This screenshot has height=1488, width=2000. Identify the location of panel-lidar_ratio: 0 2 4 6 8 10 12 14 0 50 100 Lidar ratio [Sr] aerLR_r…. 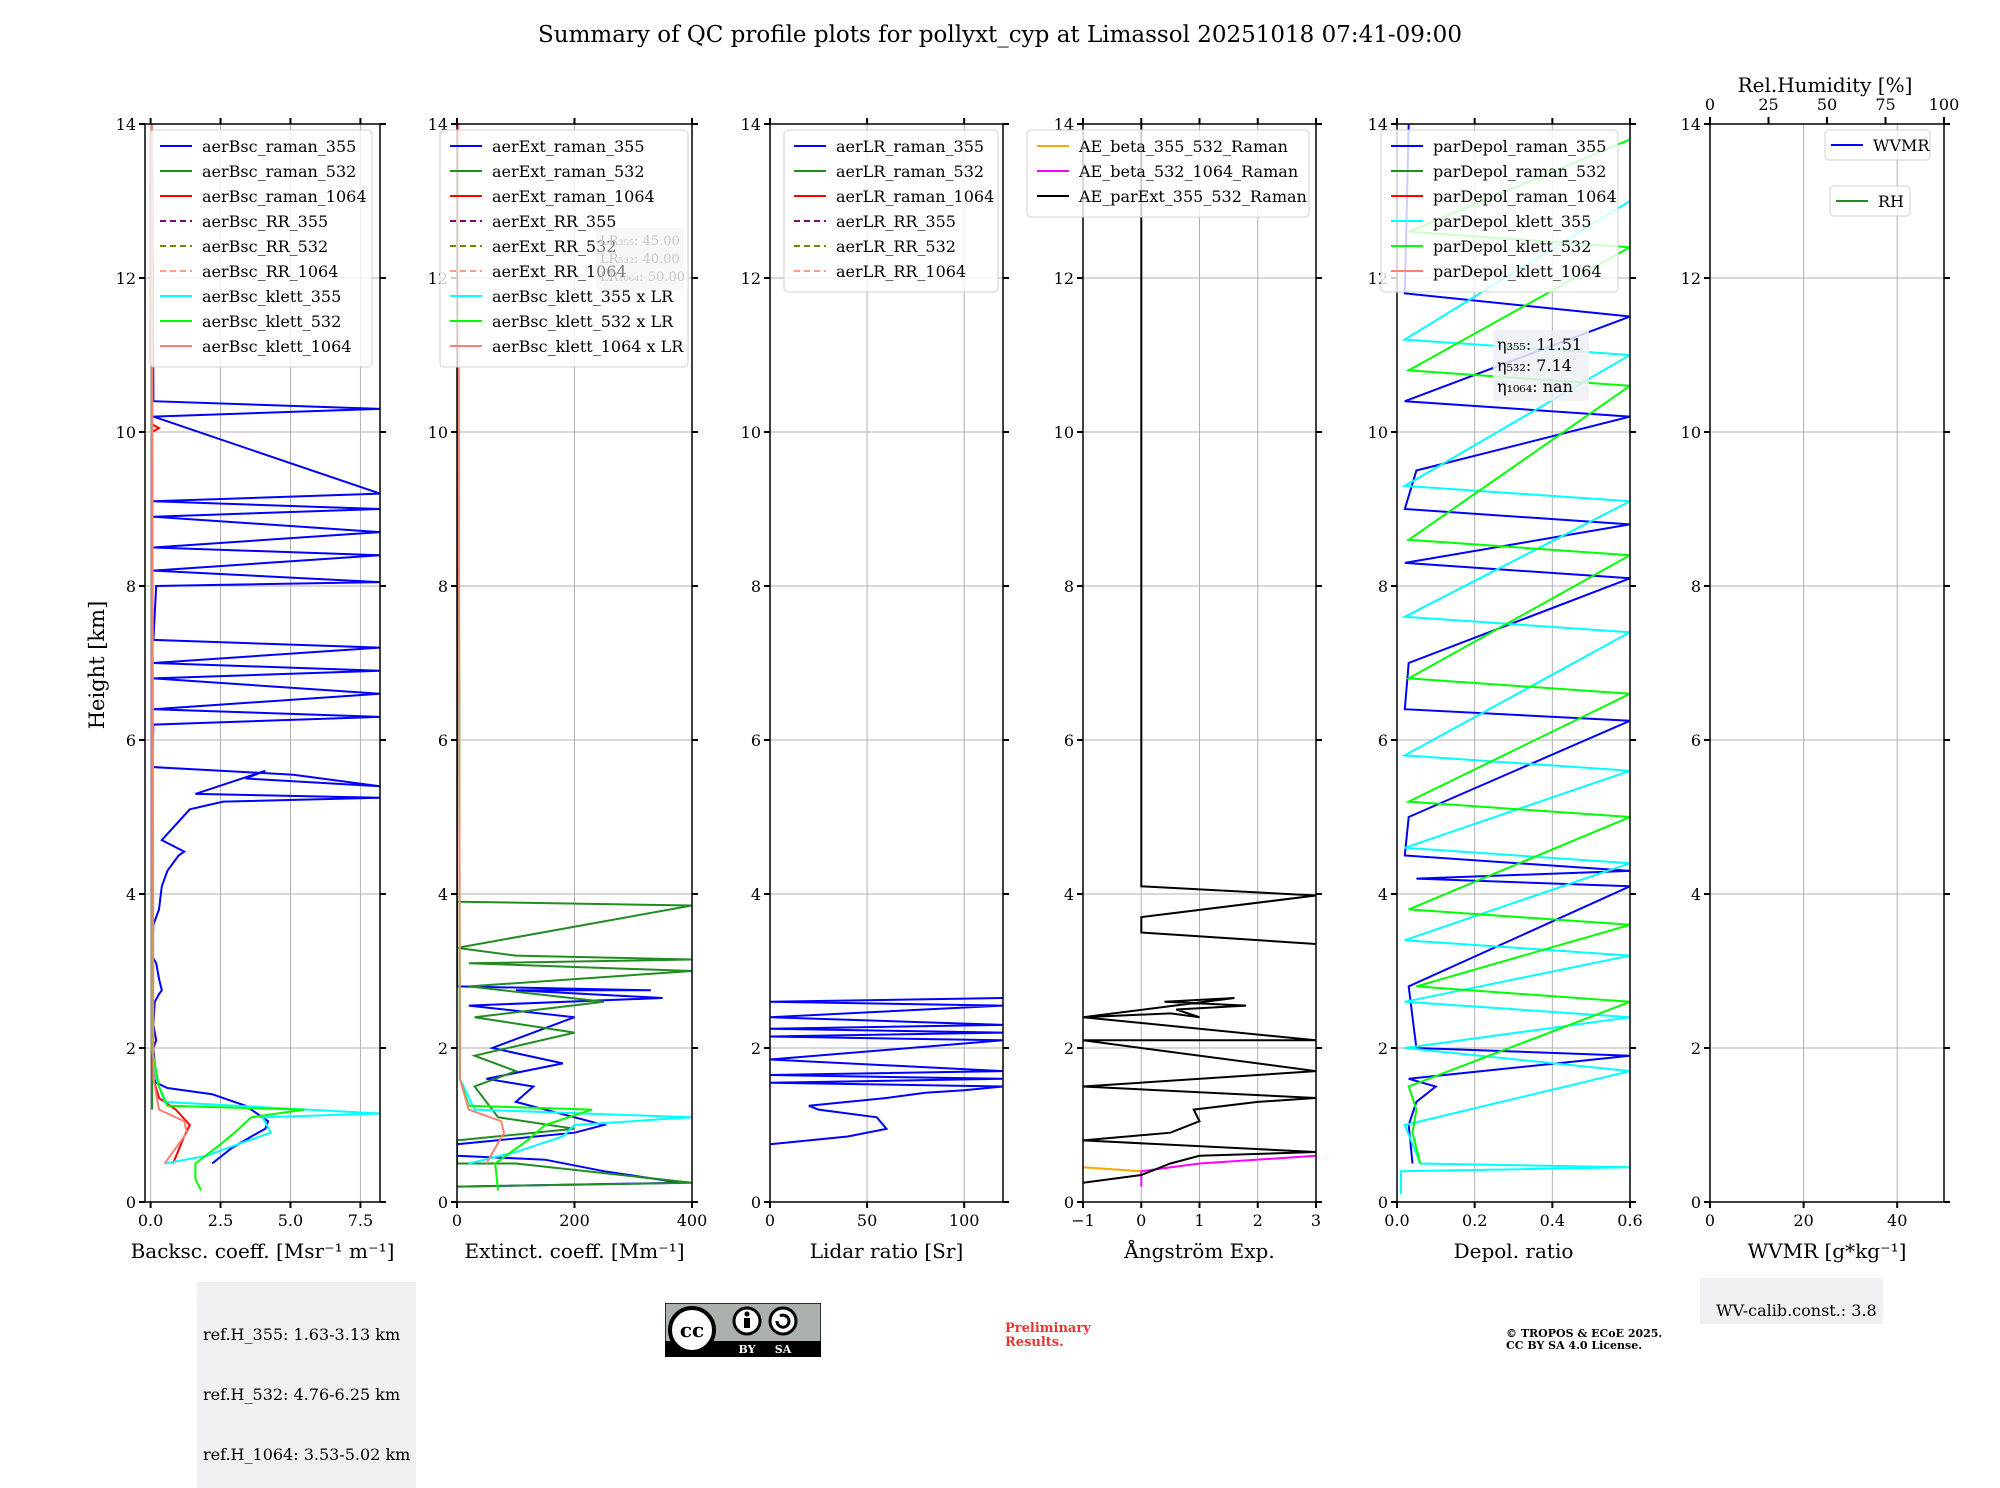
(875, 689).